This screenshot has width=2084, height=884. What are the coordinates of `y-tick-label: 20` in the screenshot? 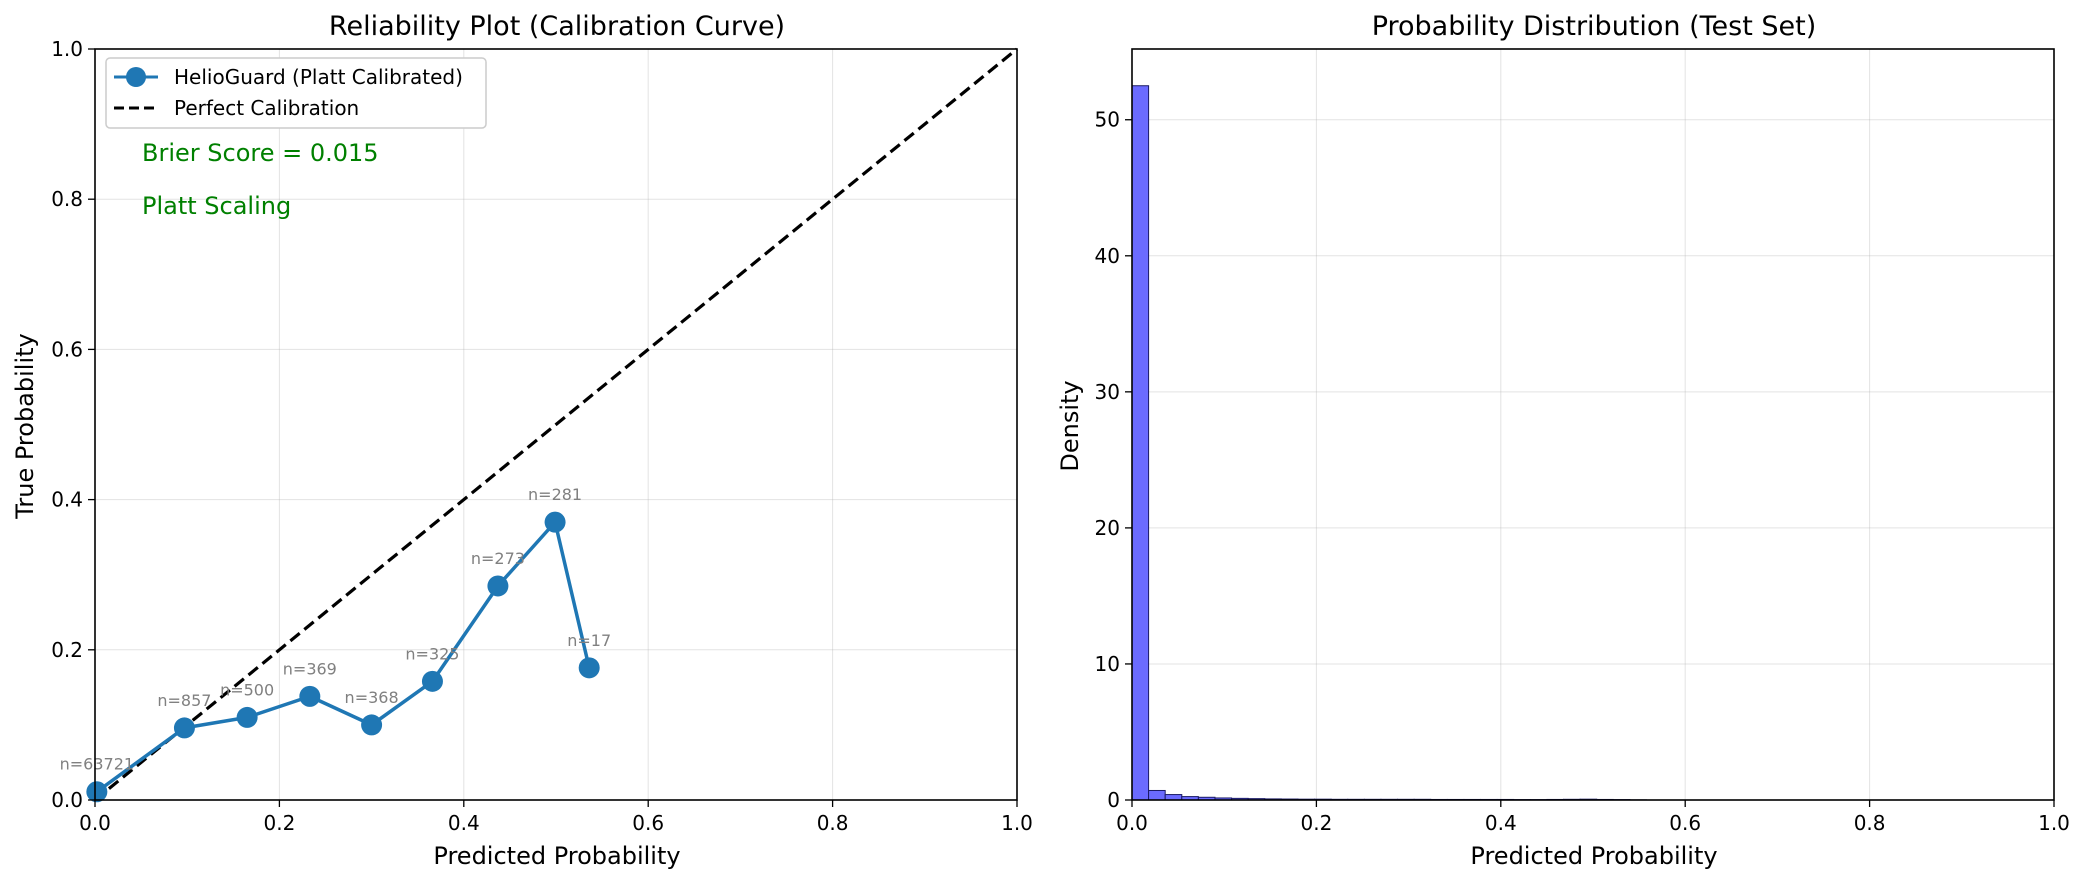 It's located at (1107, 528).